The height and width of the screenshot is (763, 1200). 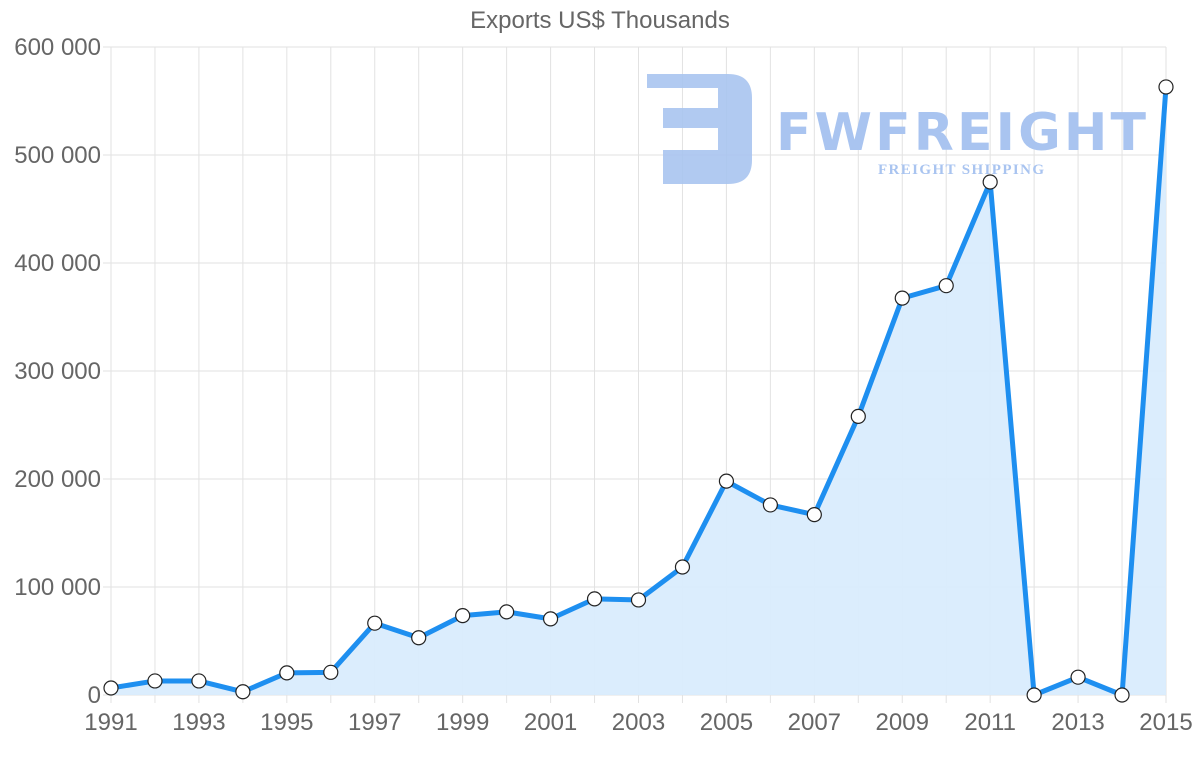 What do you see at coordinates (961, 170) in the screenshot?
I see `watermark-tagline: FREIGHT SHIPPING` at bounding box center [961, 170].